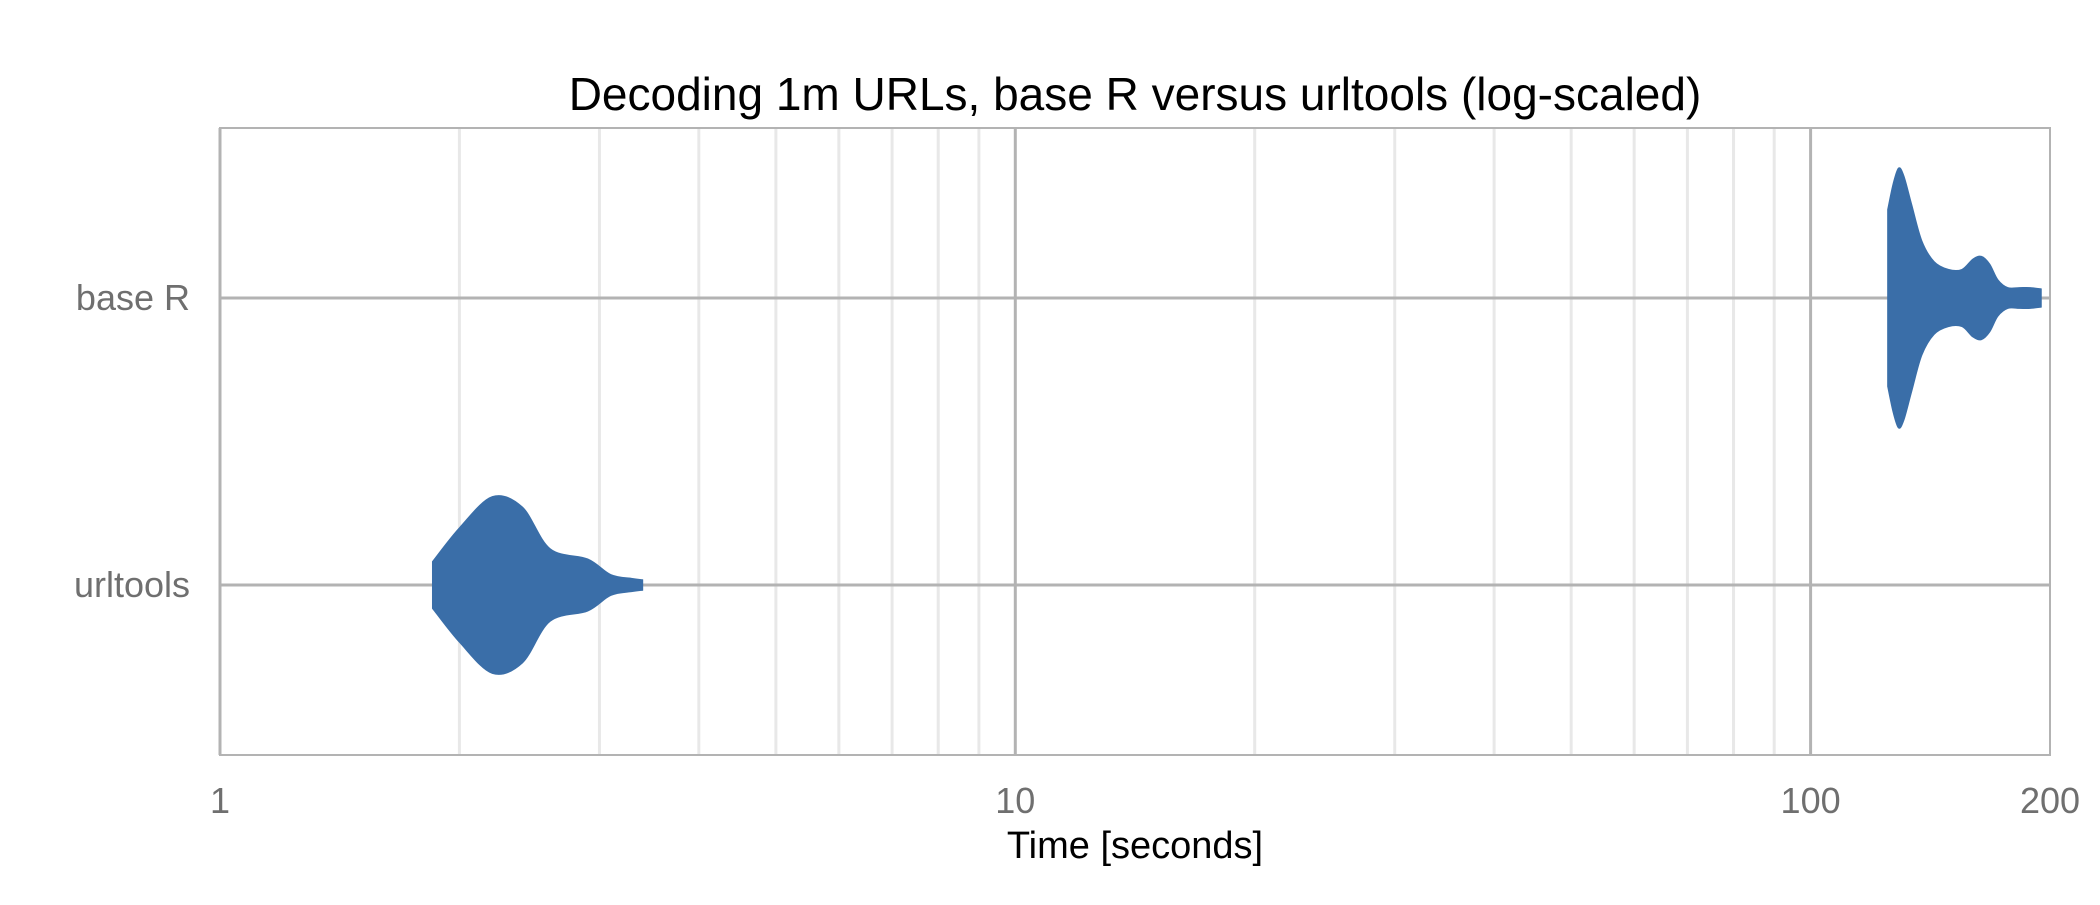  What do you see at coordinates (132, 441) in the screenshot?
I see `y-axis-tick-labels: base R urltools` at bounding box center [132, 441].